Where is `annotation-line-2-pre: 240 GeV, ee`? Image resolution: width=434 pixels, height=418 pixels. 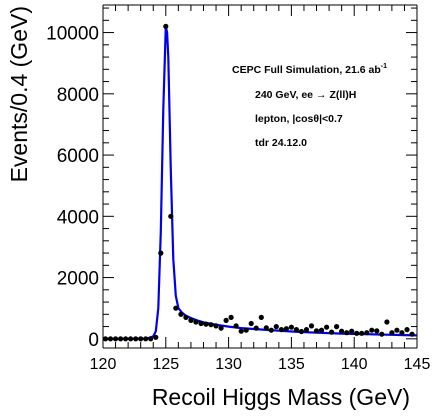
annotation-line-2-pre: 240 GeV, ee is located at coordinates (284, 95).